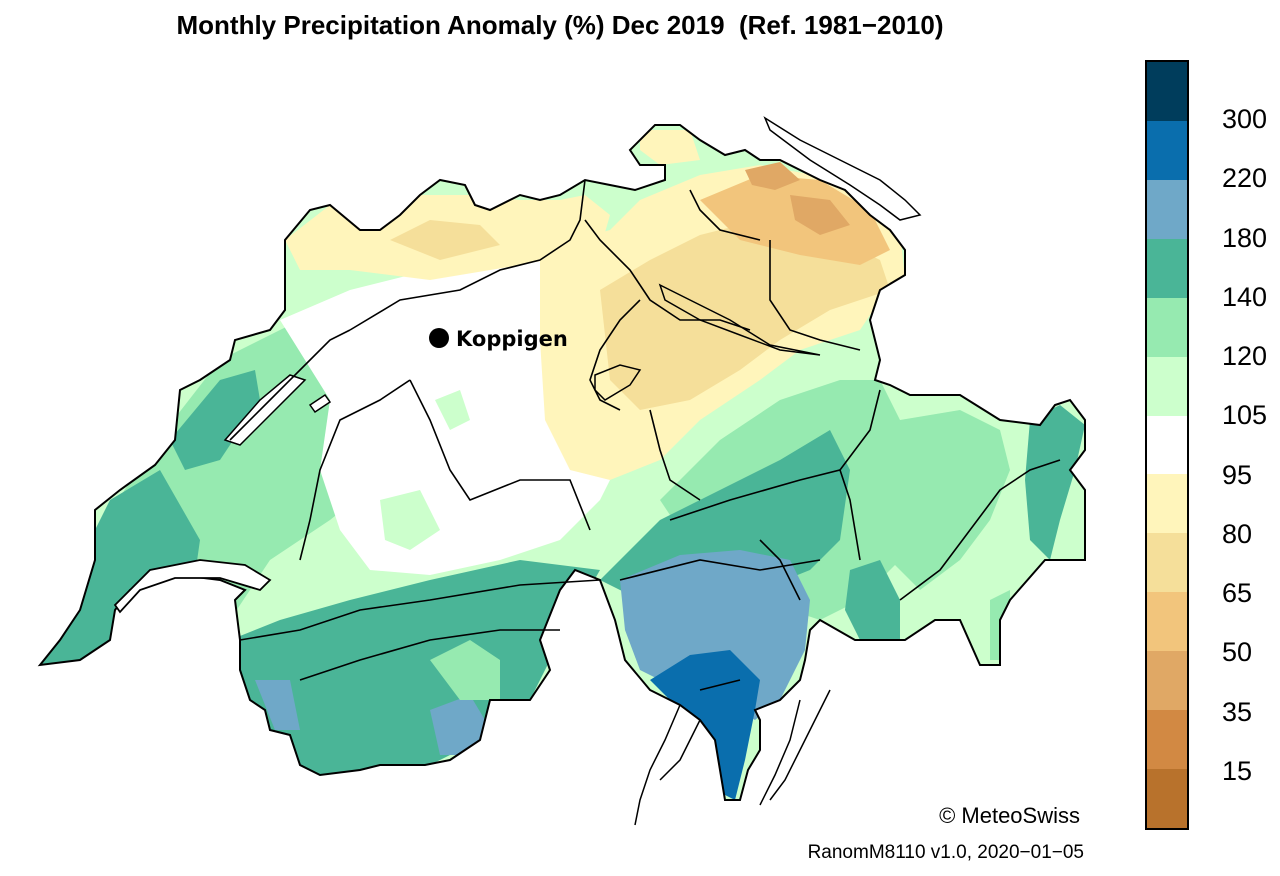 This screenshot has width=1280, height=876. Describe the element at coordinates (410, 520) in the screenshot. I see `plateau-wet-patch` at that location.